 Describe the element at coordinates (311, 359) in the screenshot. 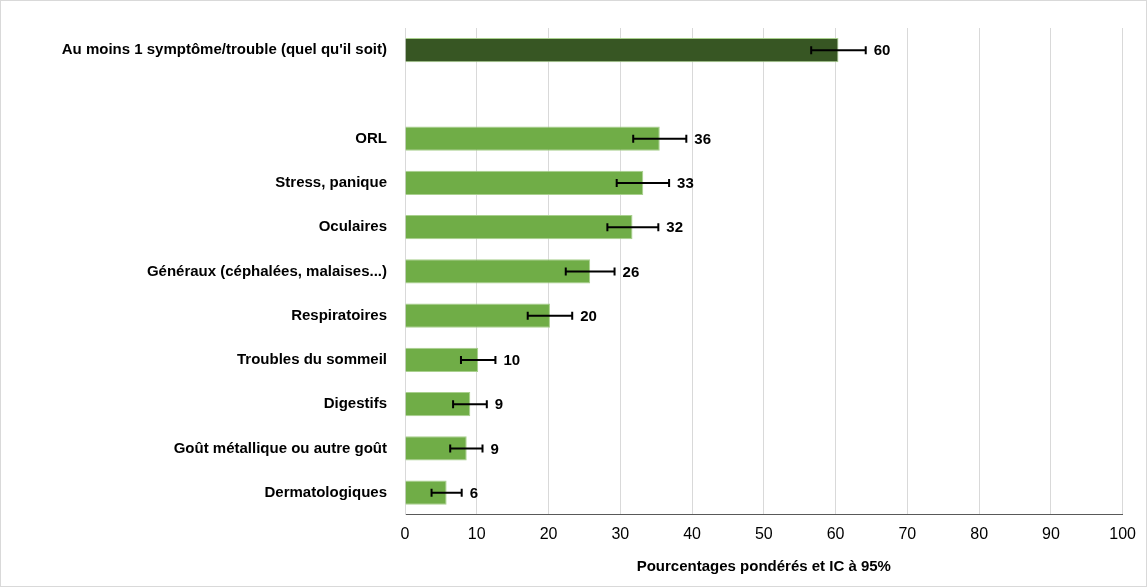

I see `y-tick-label: Troubles du sommeil` at that location.